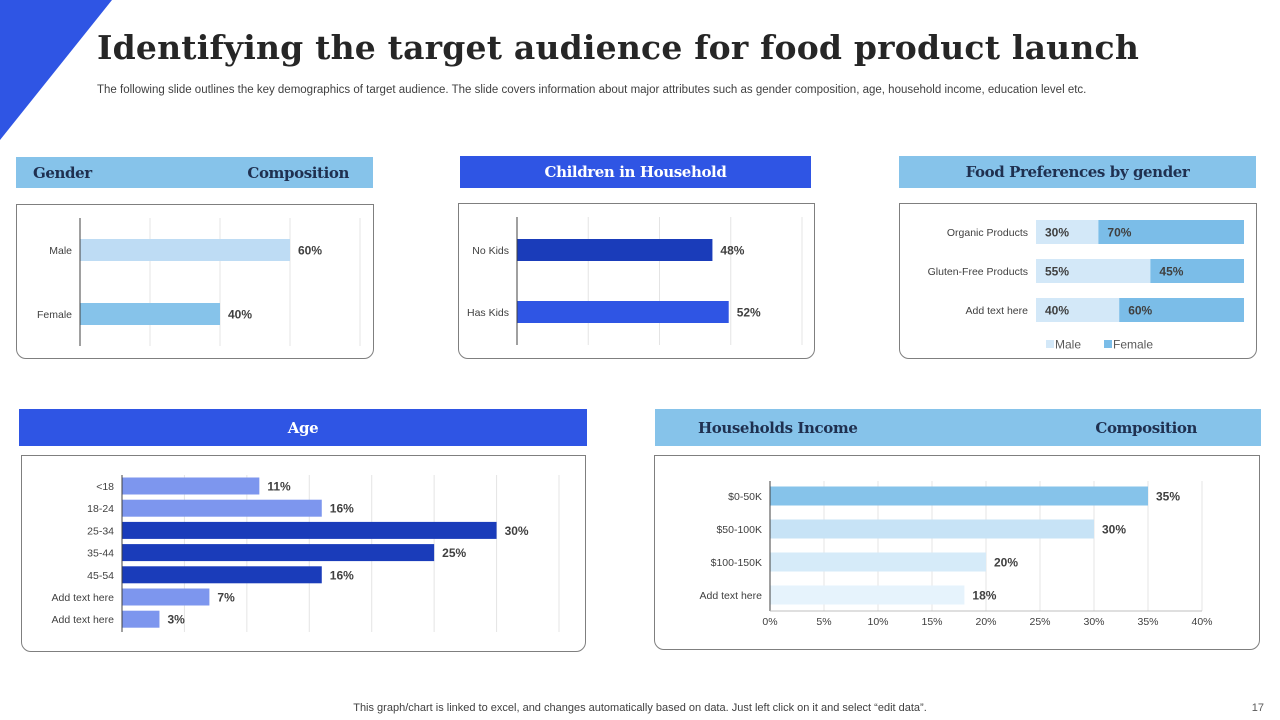 This screenshot has height=720, width=1280. Describe the element at coordinates (105, 487) in the screenshot. I see `category-label: <18` at that location.